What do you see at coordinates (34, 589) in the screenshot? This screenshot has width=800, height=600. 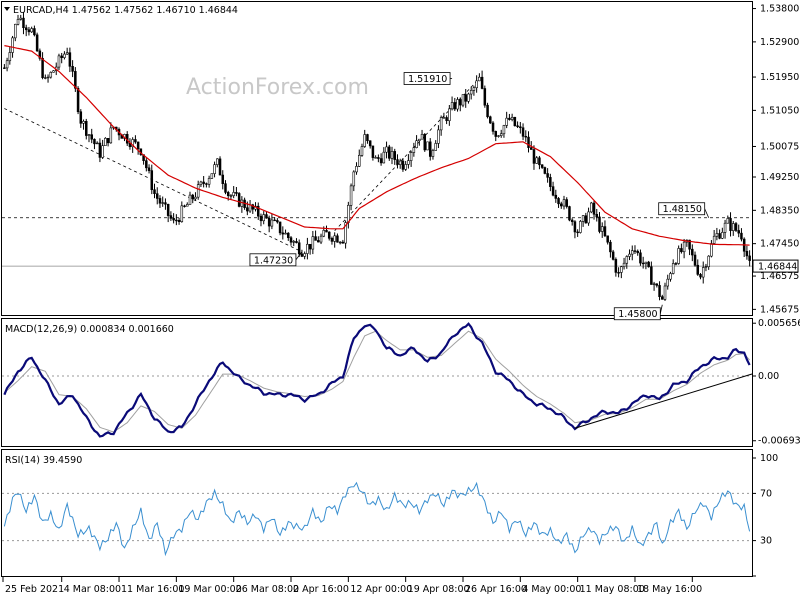 I see `time-tick-label: 25 Feb 2021` at bounding box center [34, 589].